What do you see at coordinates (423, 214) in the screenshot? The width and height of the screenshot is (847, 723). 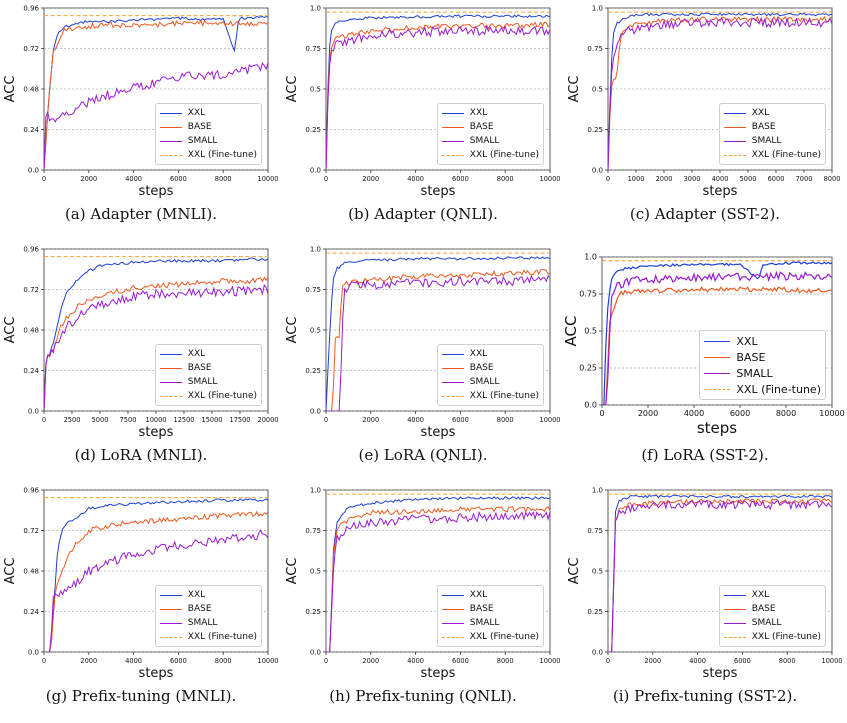 I see `panel-caption: (b) Adapter (QNLI).` at bounding box center [423, 214].